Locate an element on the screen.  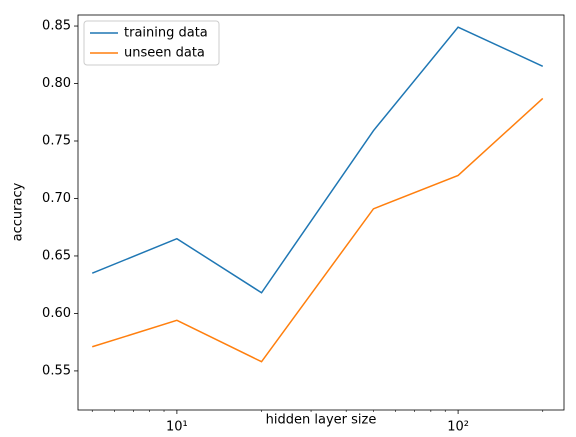
x-axis-label: hidden layer size is located at coordinates (321, 420).